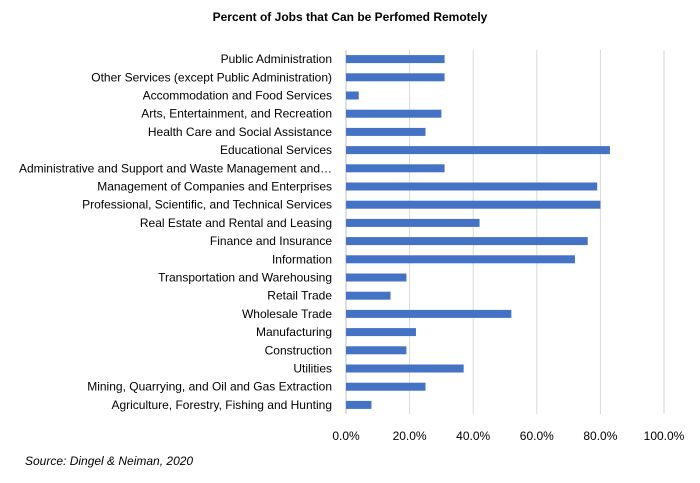  I want to click on source-note: Source: Dingel & Neiman, 2020, so click(109, 461).